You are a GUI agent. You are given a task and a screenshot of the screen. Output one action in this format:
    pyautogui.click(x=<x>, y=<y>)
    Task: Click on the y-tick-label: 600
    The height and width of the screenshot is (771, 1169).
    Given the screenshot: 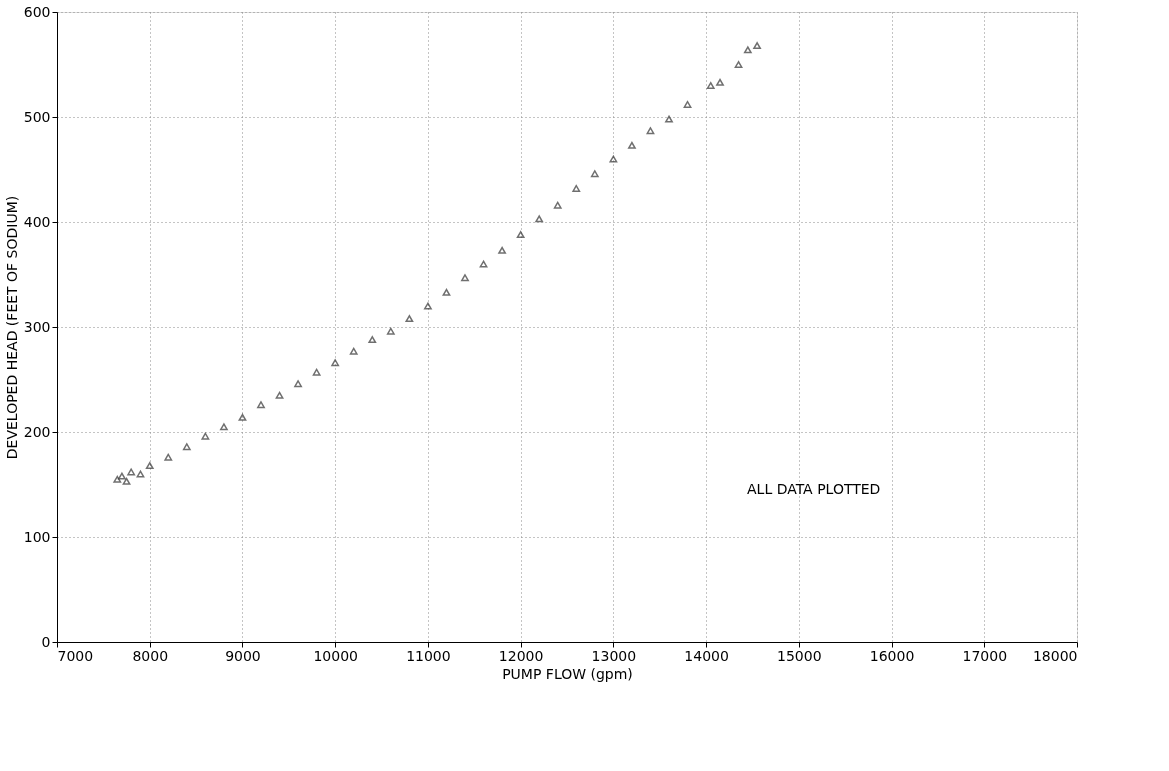 What is the action you would take?
    pyautogui.click(x=37, y=11)
    